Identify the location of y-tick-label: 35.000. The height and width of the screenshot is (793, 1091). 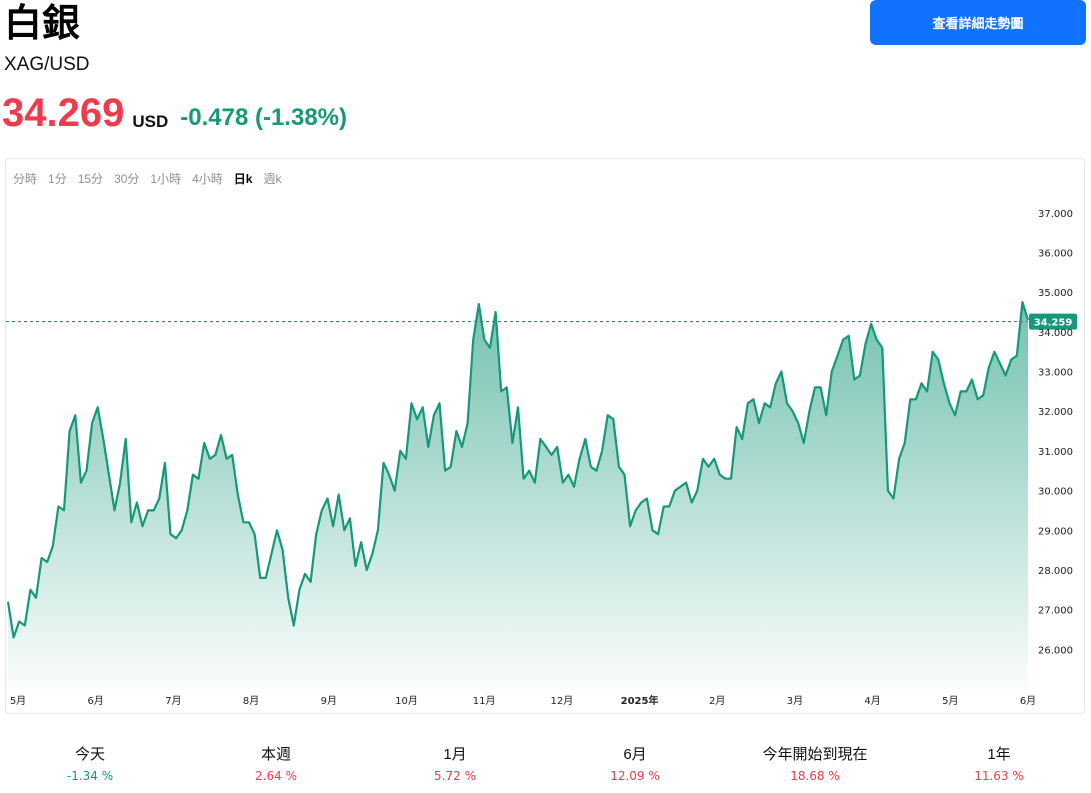
(1055, 293).